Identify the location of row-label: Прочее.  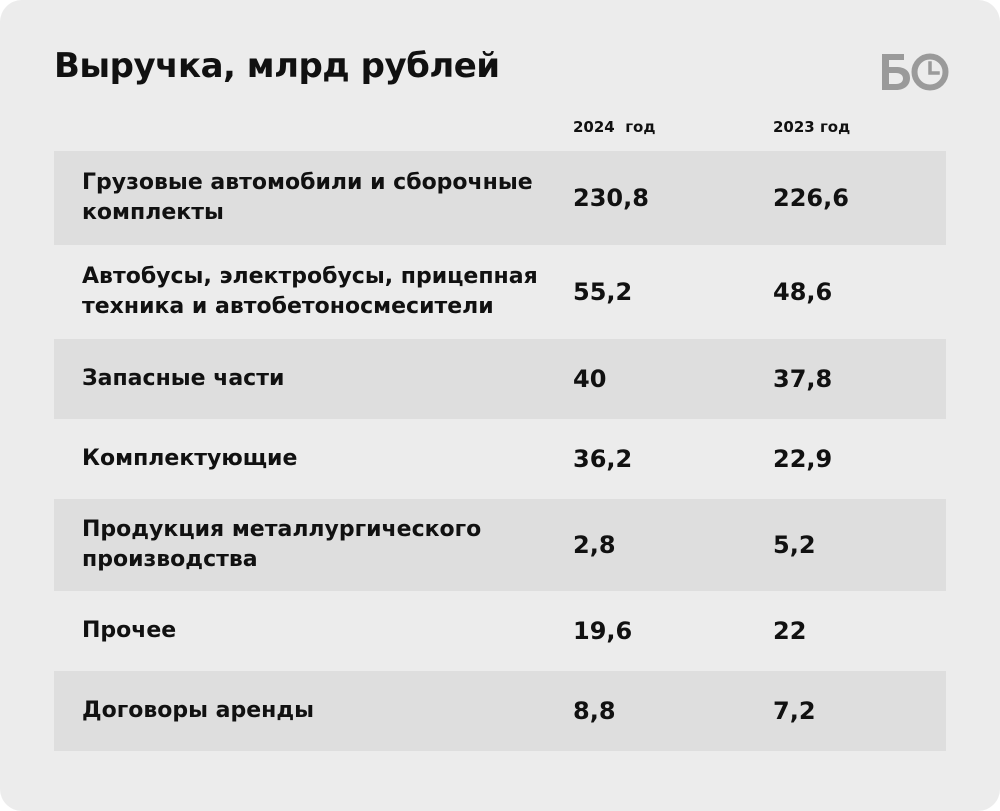
(129, 630).